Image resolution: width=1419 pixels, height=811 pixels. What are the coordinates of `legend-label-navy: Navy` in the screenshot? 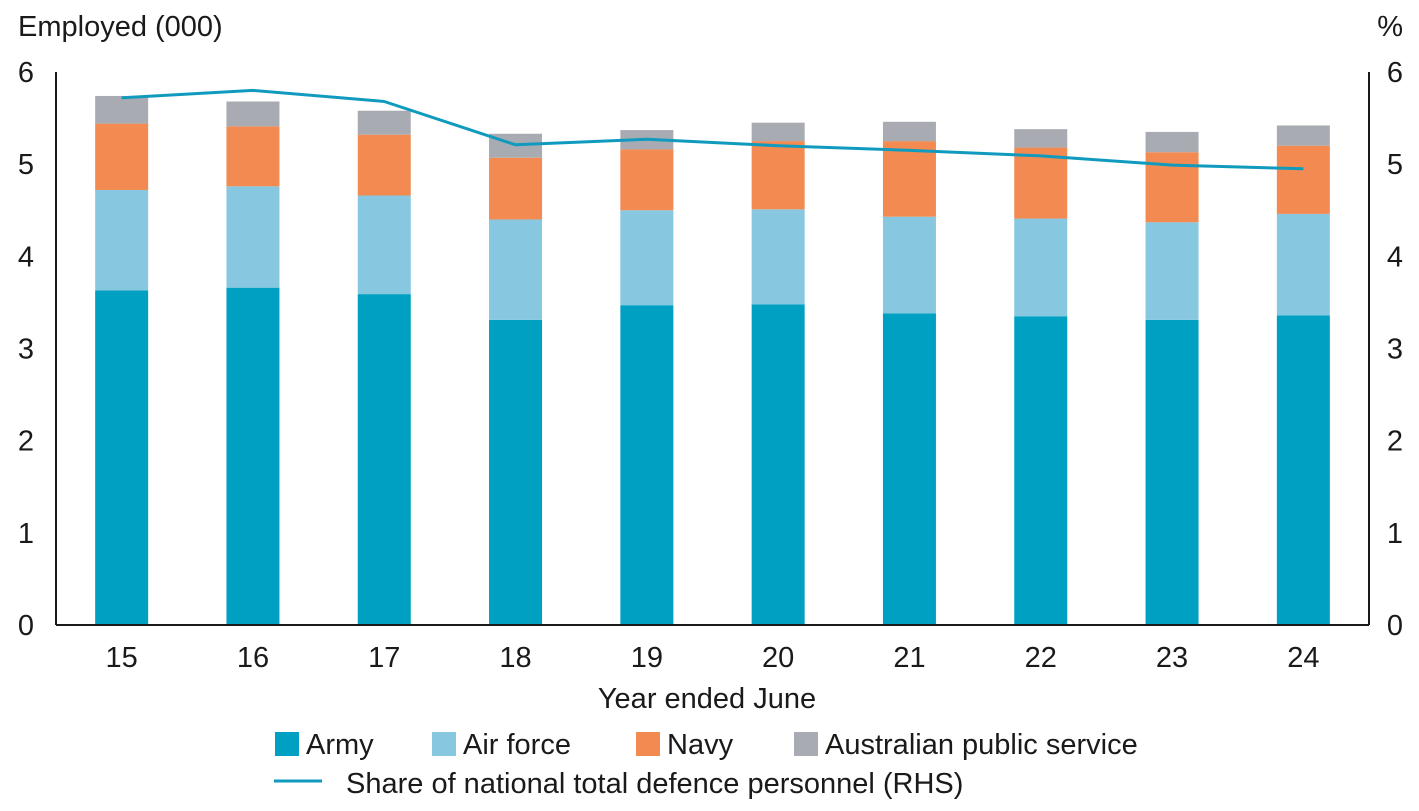 It's located at (700, 745).